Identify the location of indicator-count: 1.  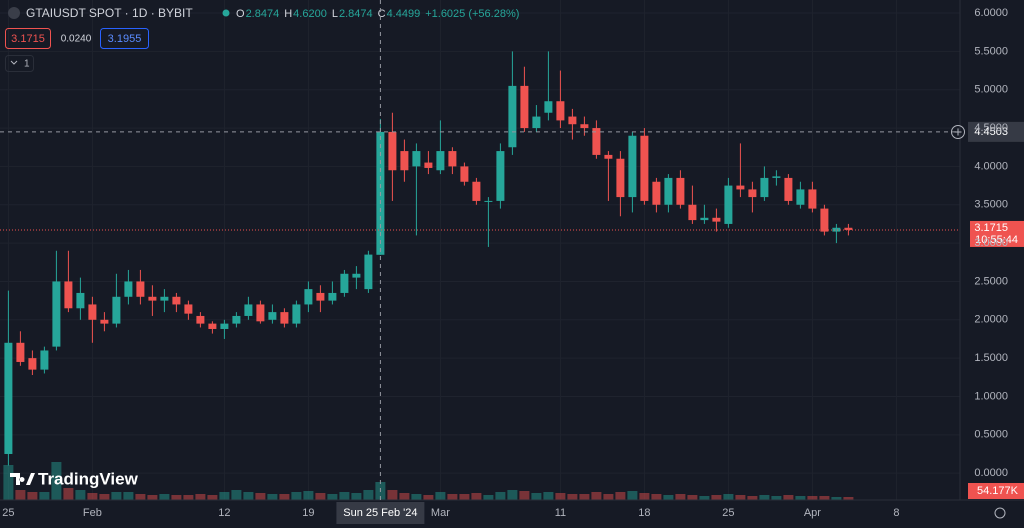
(27, 64).